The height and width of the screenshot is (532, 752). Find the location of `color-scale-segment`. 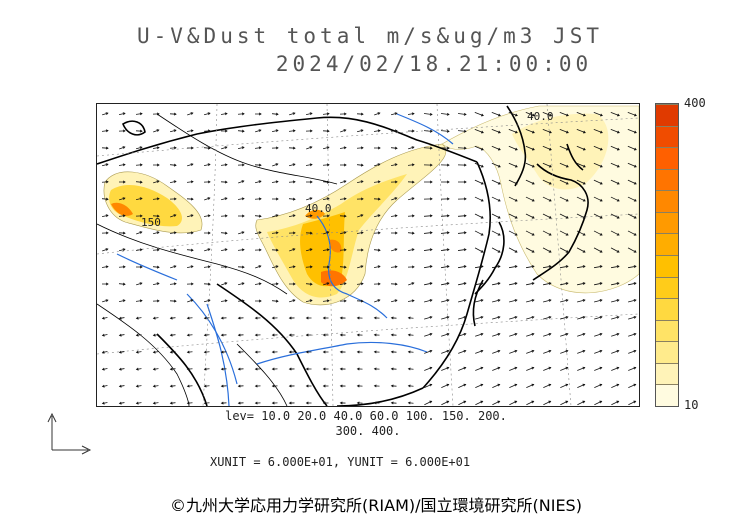

color-scale-segment is located at coordinates (667, 244).